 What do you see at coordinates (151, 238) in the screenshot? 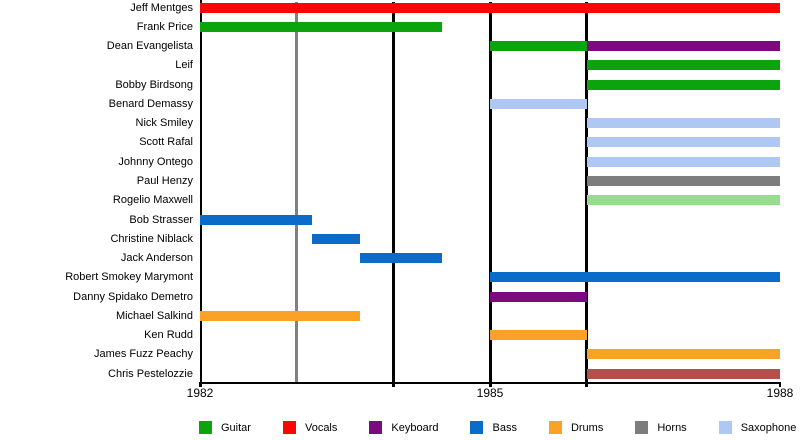
I see `member-label: Christine Niblack` at bounding box center [151, 238].